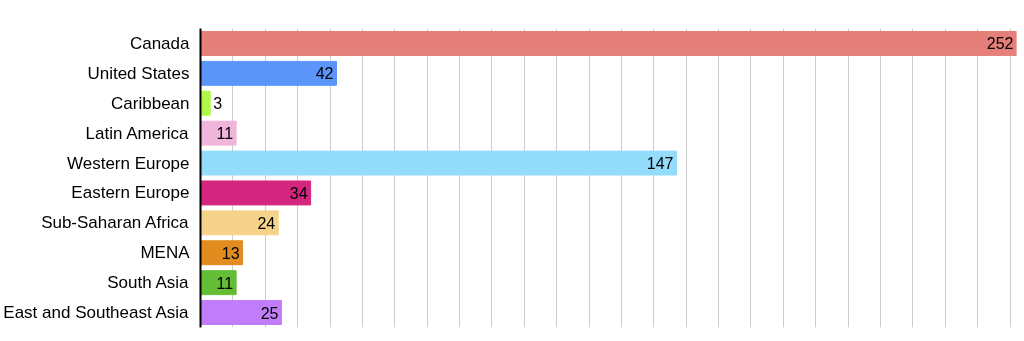 This screenshot has height=341, width=1024. Describe the element at coordinates (150, 103) in the screenshot. I see `y-tick-label: Caribbean` at that location.